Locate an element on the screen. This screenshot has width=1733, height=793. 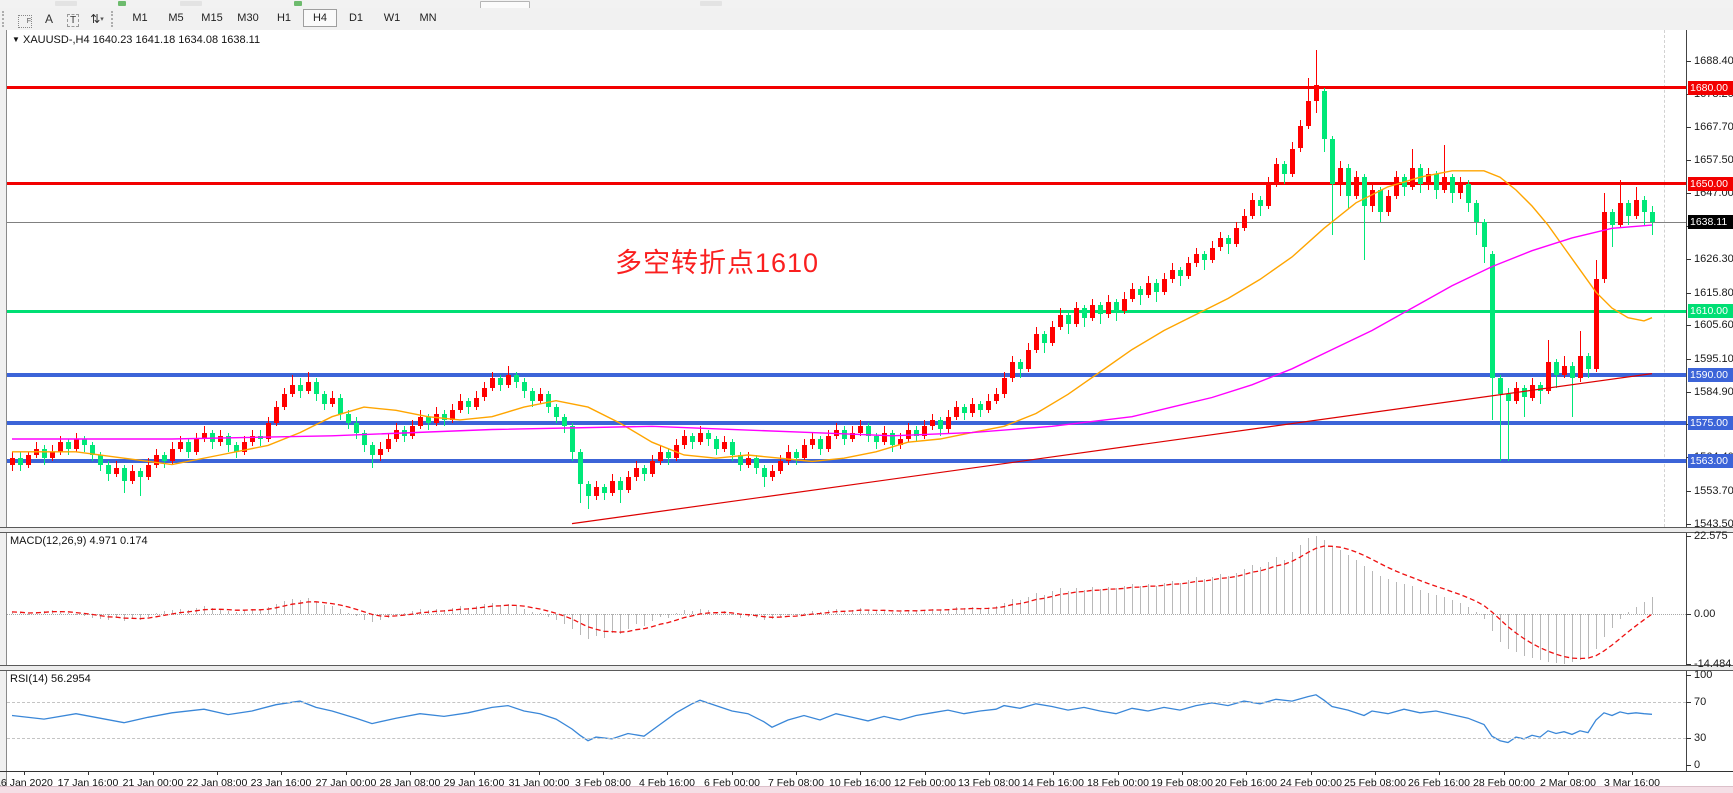
price-axis-label: 1688.40 is located at coordinates (1713, 61).